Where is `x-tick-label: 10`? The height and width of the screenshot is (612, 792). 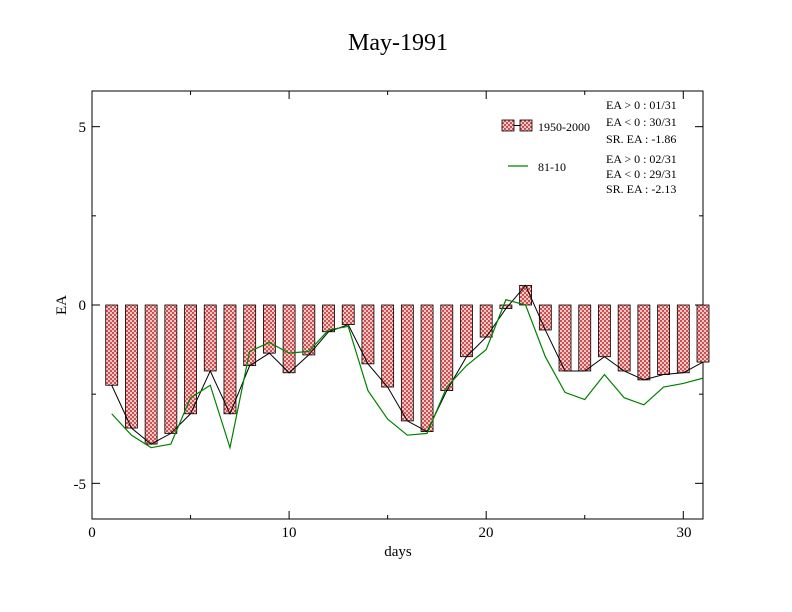 x-tick-label: 10 is located at coordinates (289, 533).